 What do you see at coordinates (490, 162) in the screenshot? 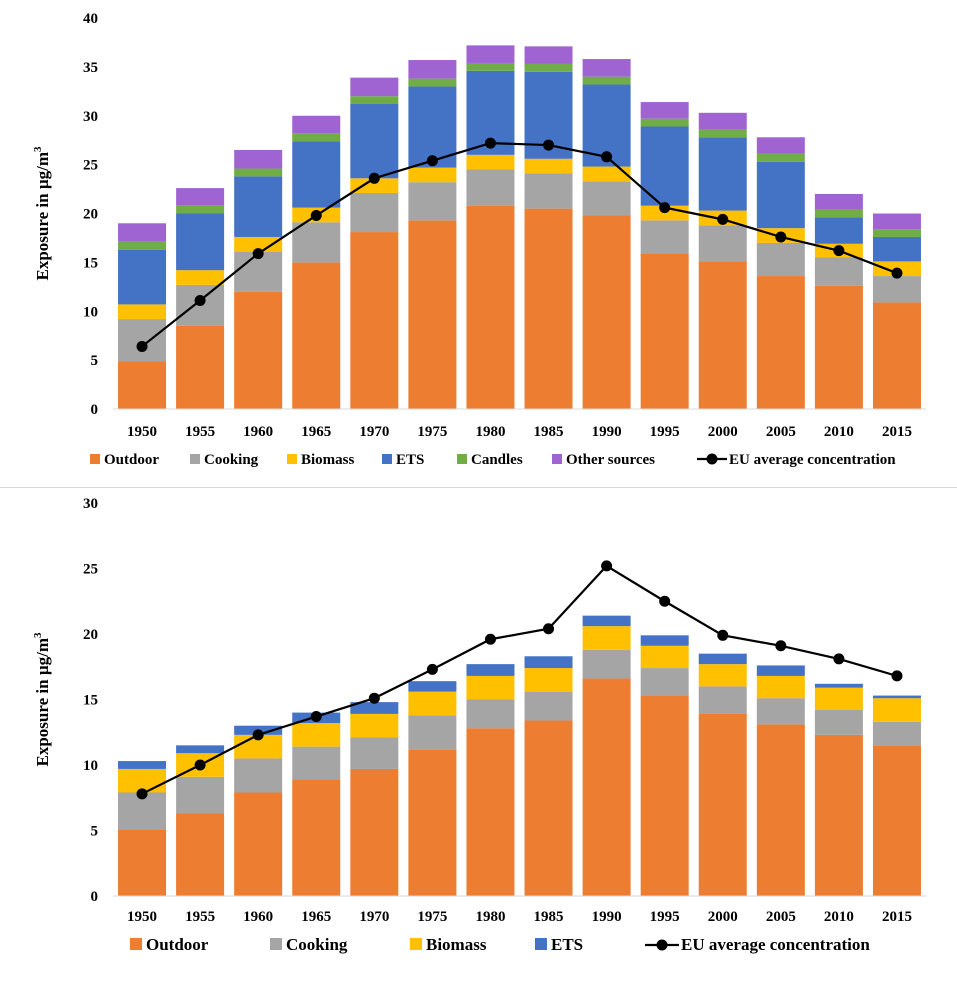
I see `c1-bar-biomass-1980` at bounding box center [490, 162].